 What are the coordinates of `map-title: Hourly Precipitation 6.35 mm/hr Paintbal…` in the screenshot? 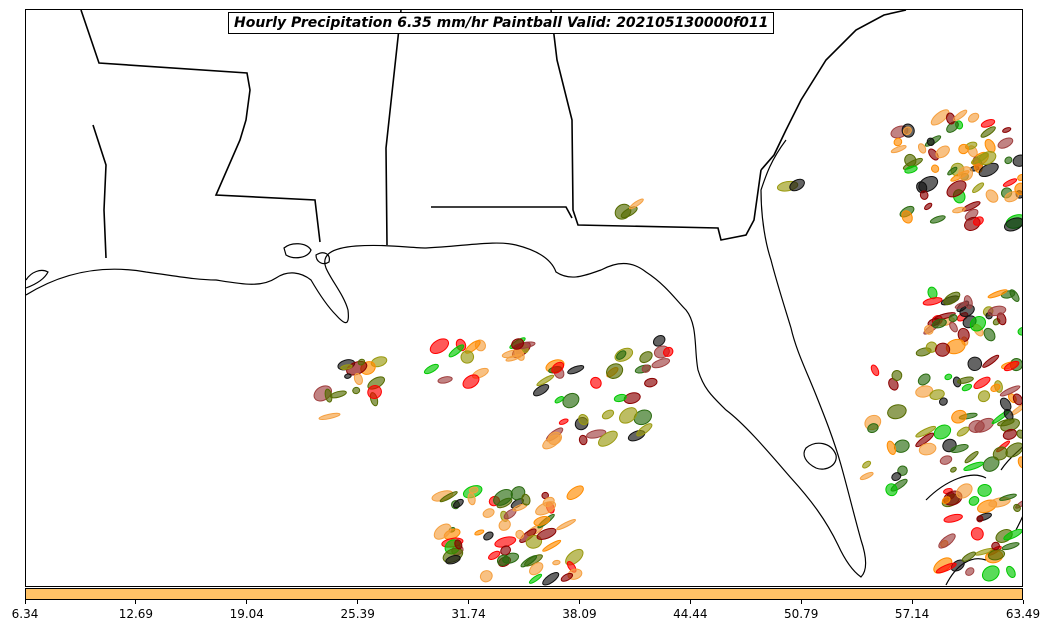 It's located at (501, 23).